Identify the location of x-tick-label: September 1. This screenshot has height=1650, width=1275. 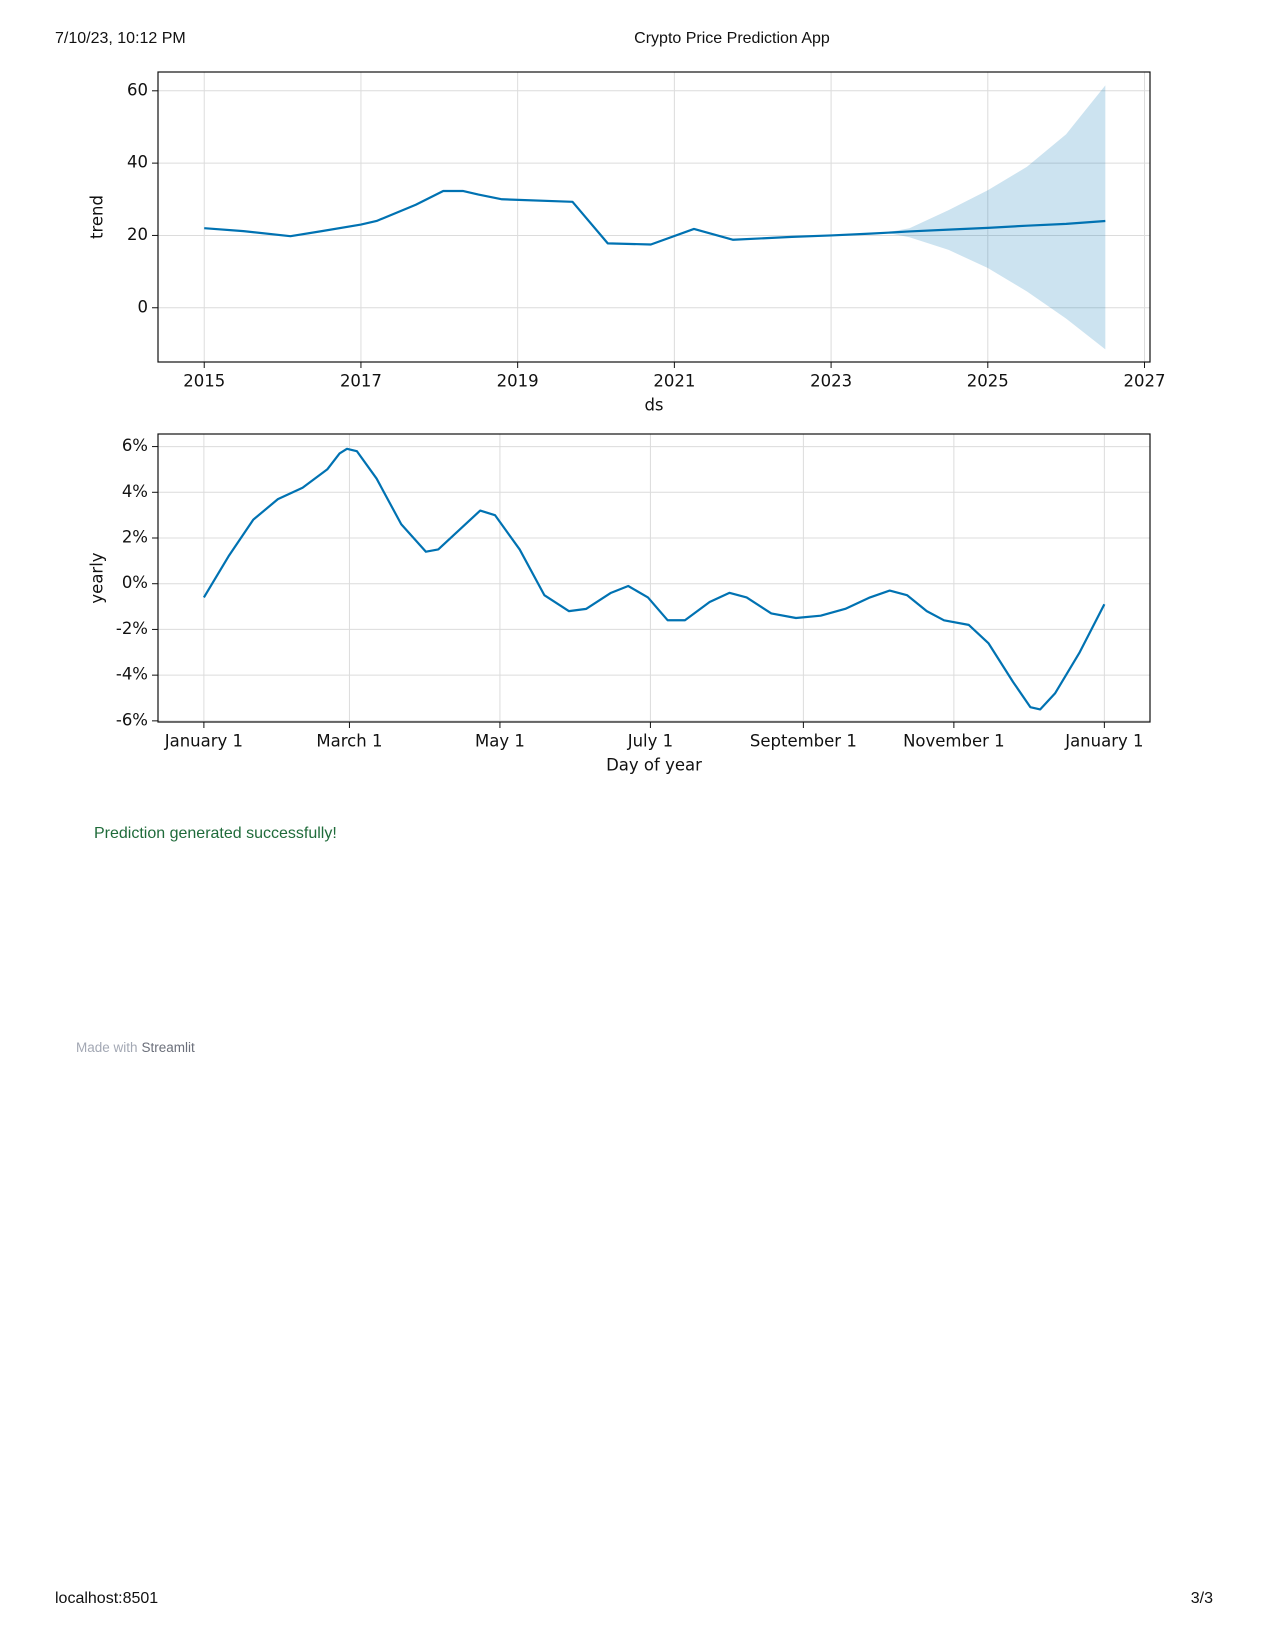
(803, 741).